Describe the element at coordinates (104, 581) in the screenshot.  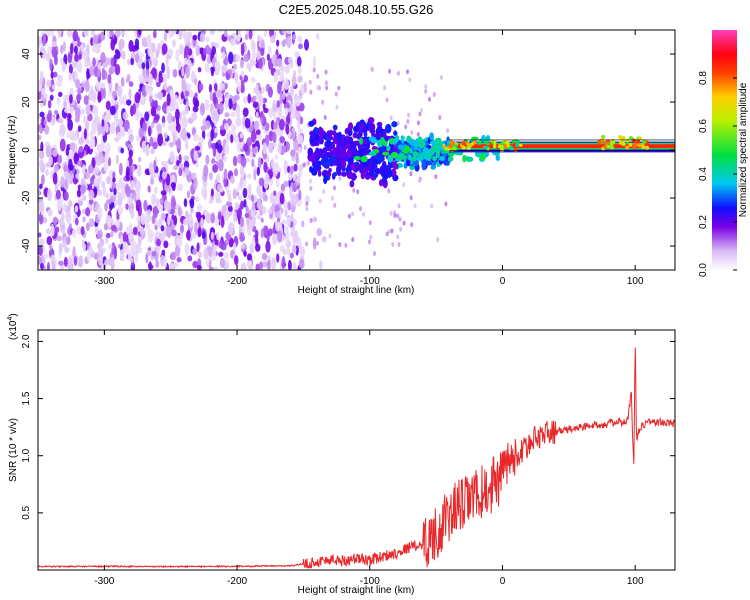
I see `x-tick-label: -300` at that location.